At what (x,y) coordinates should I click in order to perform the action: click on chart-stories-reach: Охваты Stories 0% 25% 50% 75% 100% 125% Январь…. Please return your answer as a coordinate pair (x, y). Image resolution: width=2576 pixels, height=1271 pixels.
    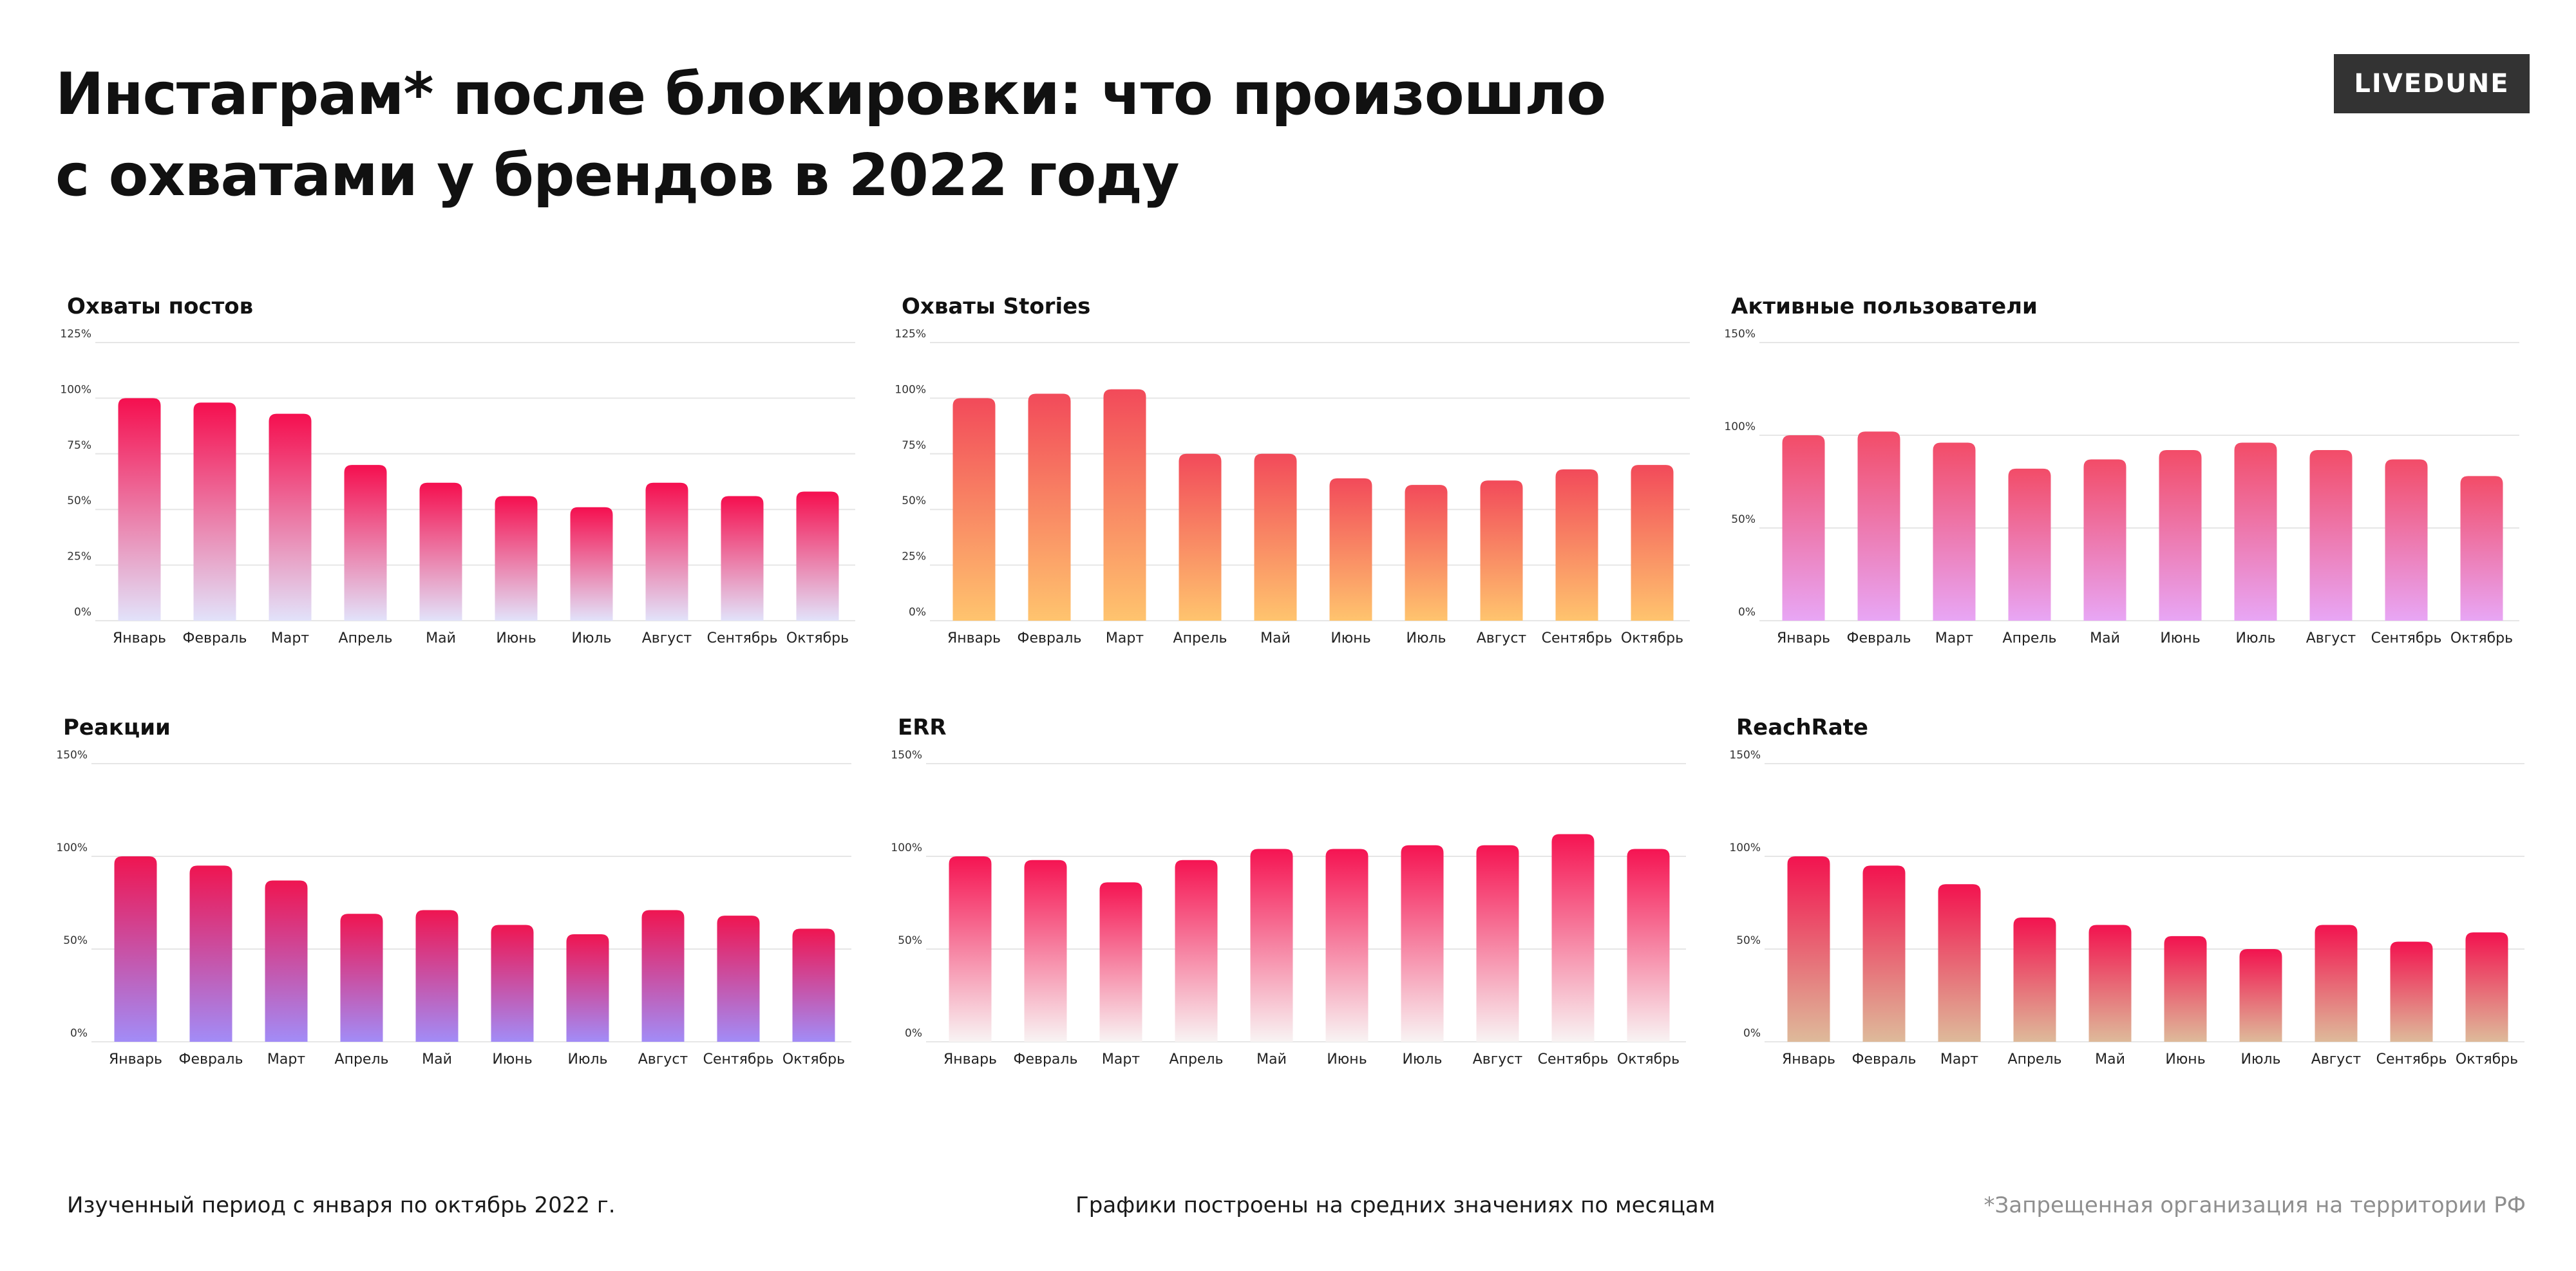
    Looking at the image, I should click on (1290, 493).